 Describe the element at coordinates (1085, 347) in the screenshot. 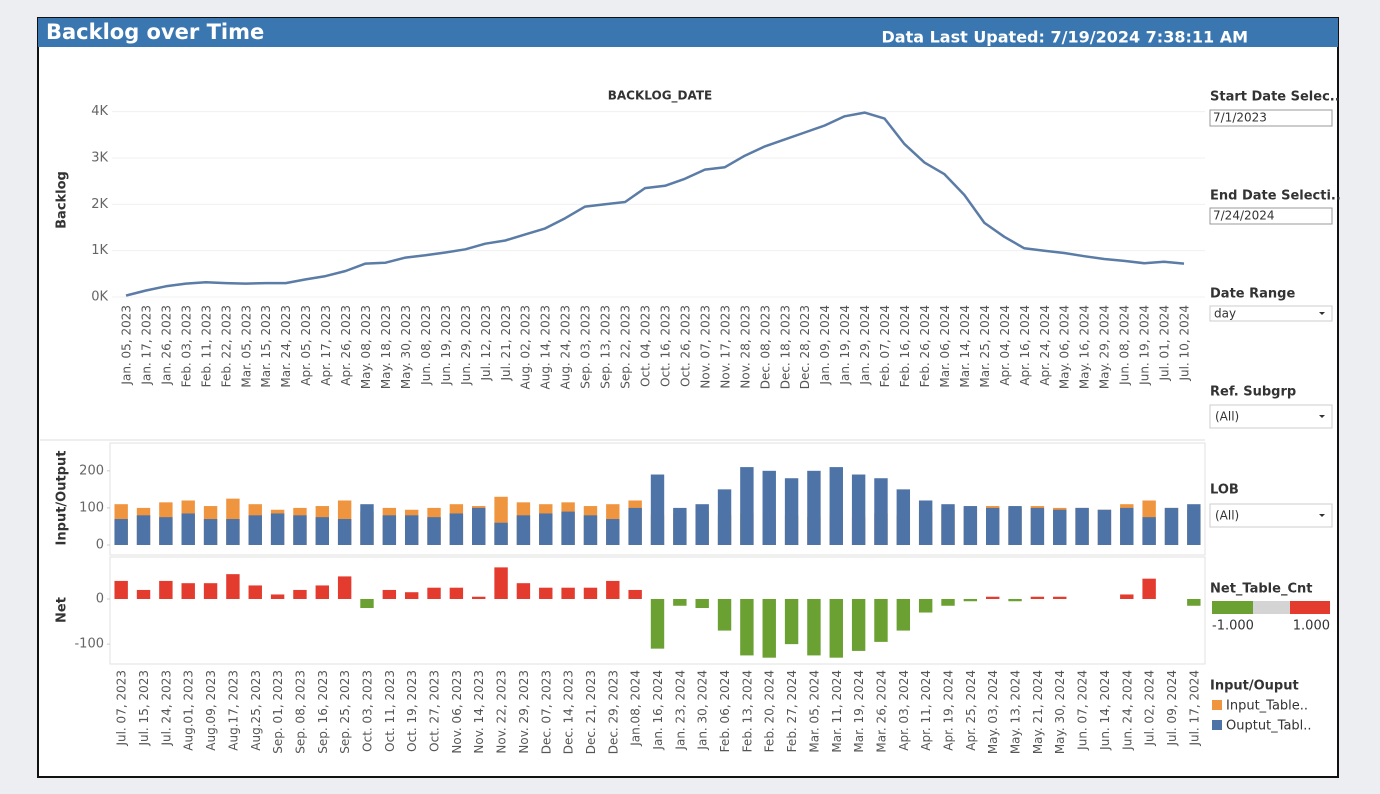

I see `x-tick-label: May. 16, 2024` at that location.